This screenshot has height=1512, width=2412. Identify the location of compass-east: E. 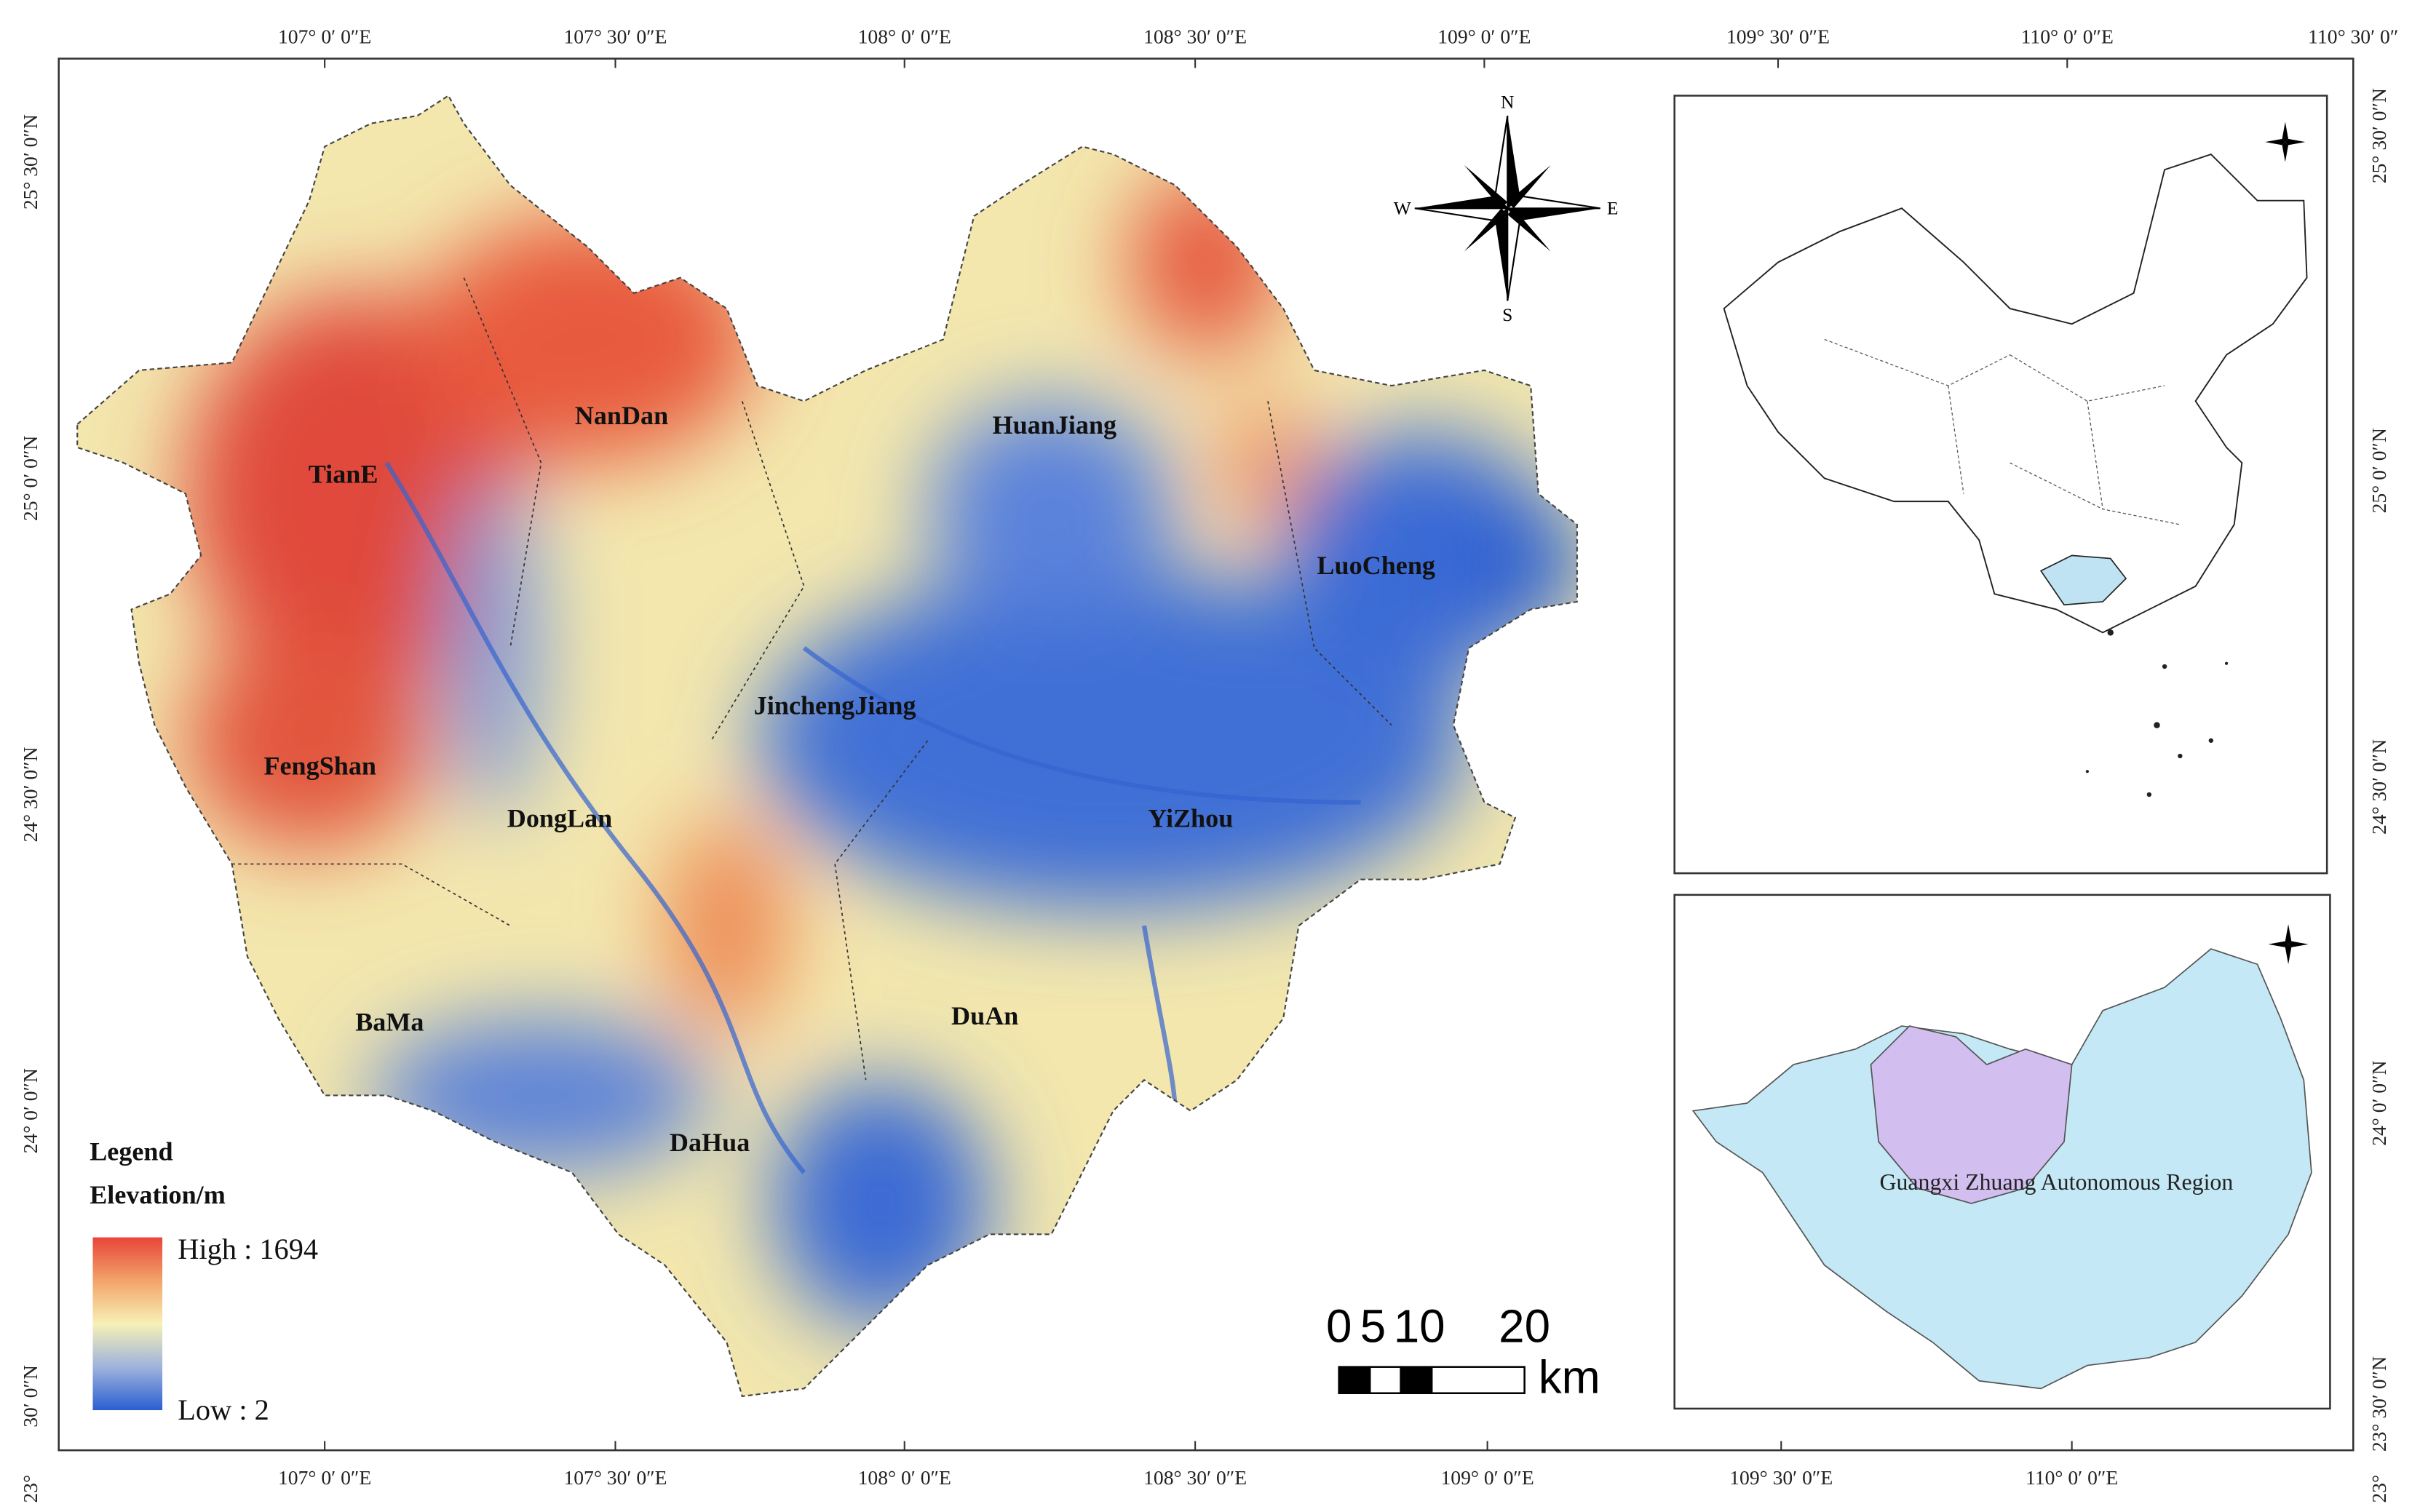
(1613, 208).